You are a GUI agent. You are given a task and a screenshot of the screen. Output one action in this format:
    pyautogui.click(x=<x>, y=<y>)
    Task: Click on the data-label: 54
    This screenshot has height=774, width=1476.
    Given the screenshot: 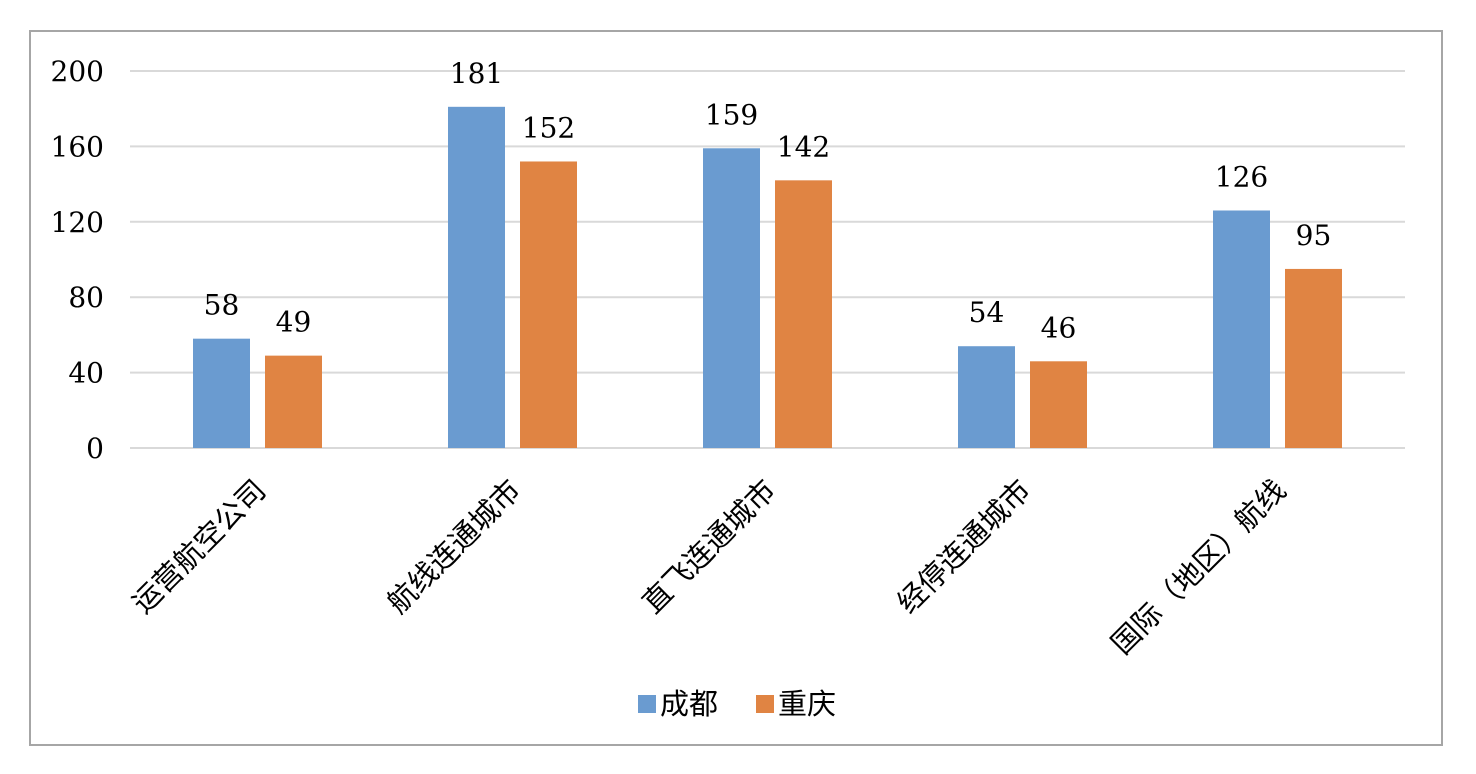 What is the action you would take?
    pyautogui.click(x=987, y=312)
    